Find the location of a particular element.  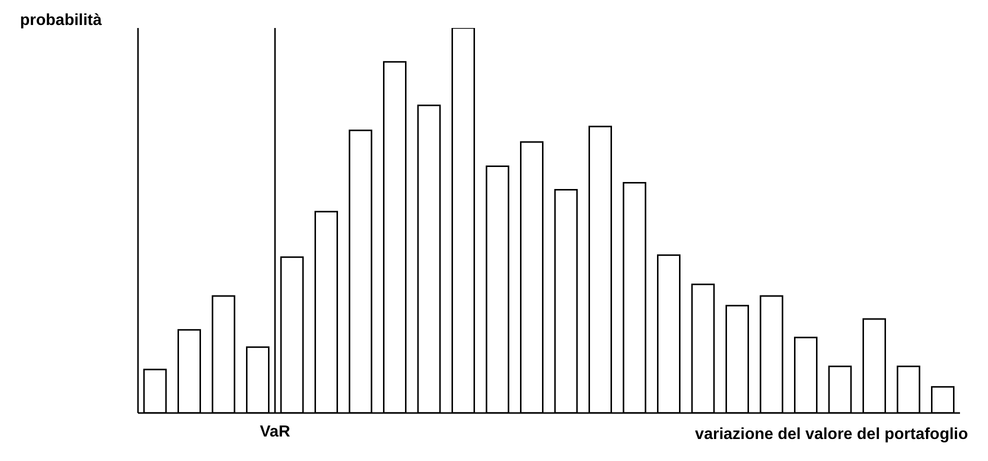

x-axis-title: variazione del valore del portafoglio is located at coordinates (831, 435).